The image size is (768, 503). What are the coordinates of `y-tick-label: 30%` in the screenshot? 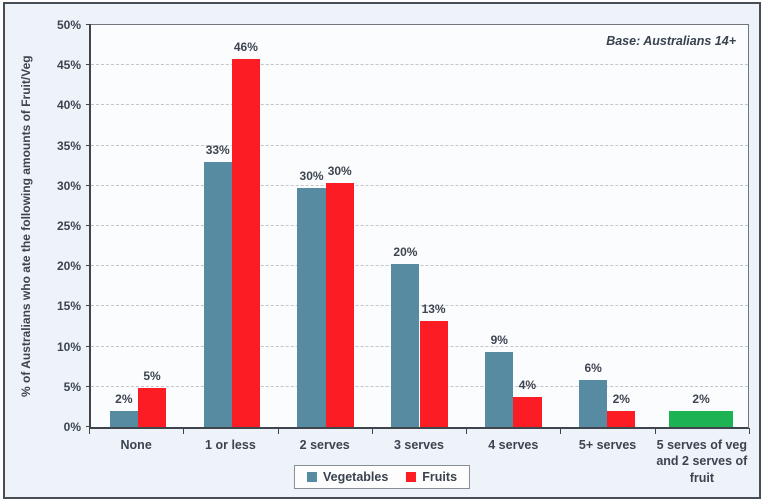 It's located at (68, 185).